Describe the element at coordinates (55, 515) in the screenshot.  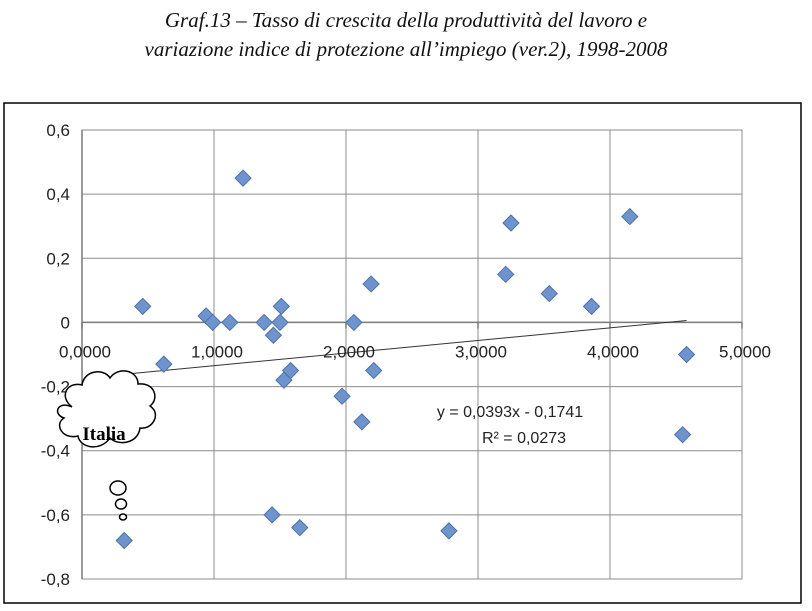
I see `y-tick-label: -0,6` at that location.